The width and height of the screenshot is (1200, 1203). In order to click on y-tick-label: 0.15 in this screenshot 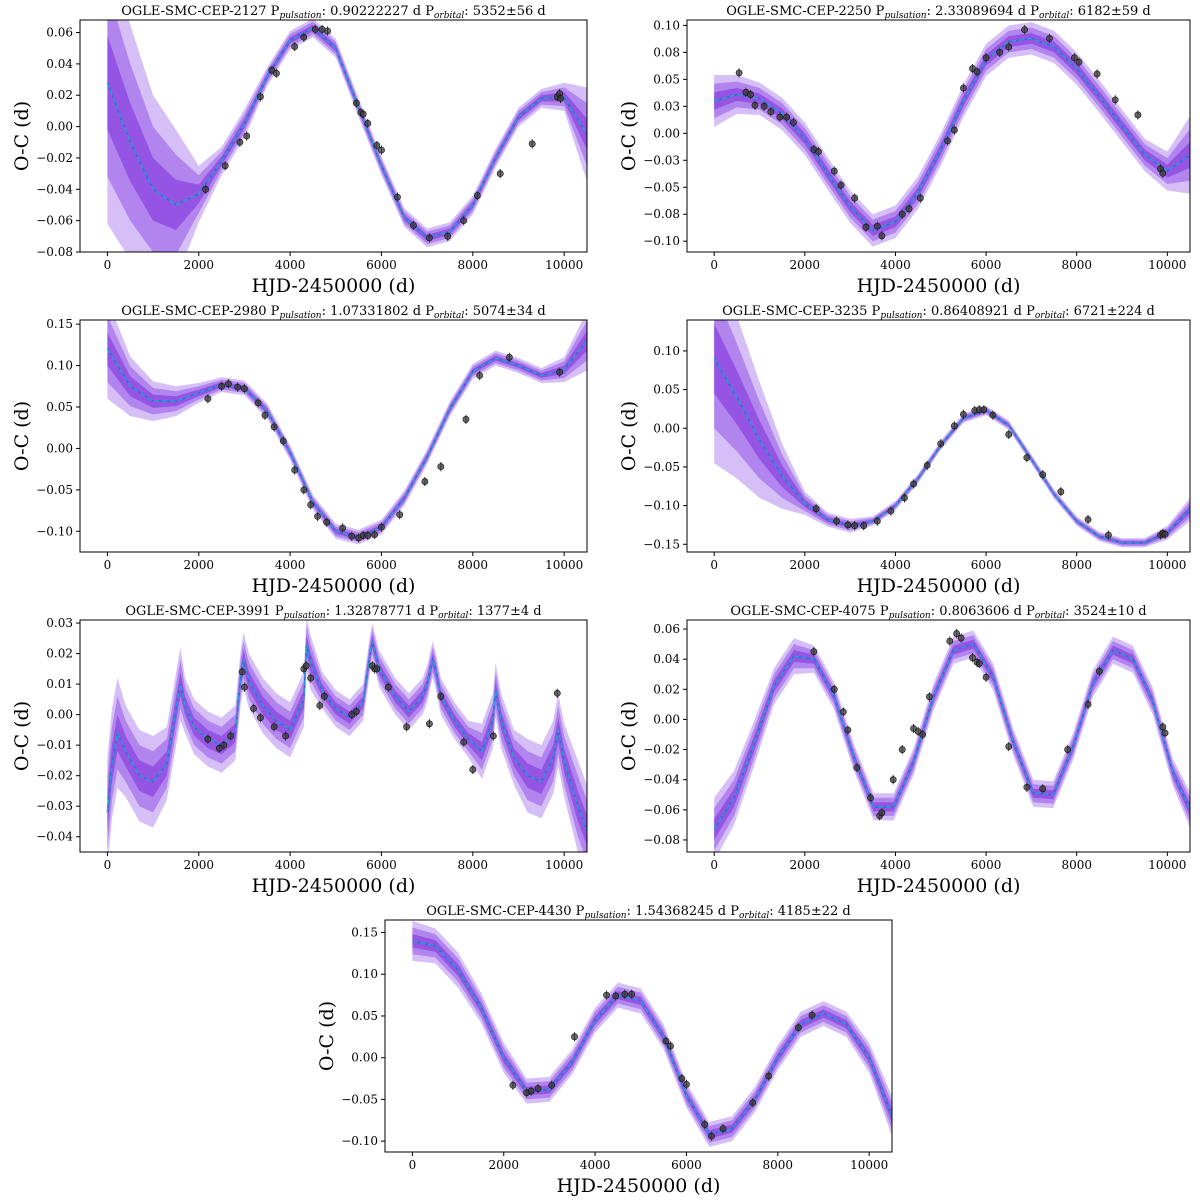, I will do `click(364, 933)`.